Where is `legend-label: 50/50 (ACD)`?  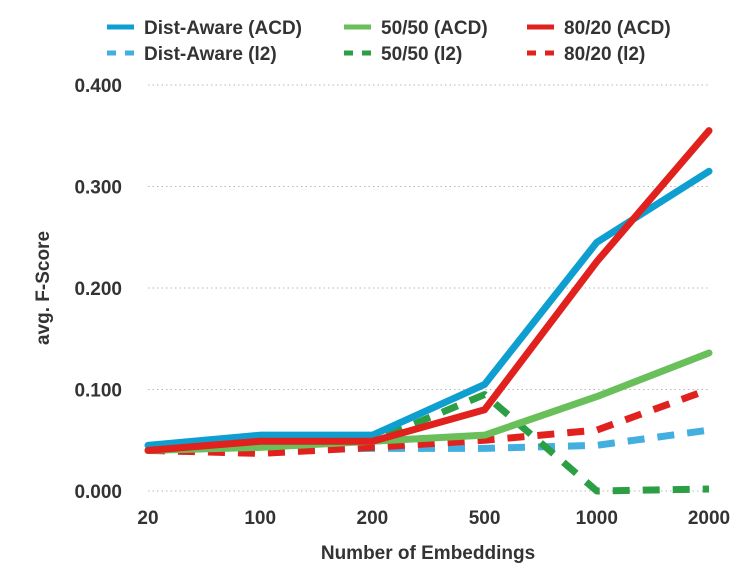
legend-label: 50/50 (ACD) is located at coordinates (434, 28).